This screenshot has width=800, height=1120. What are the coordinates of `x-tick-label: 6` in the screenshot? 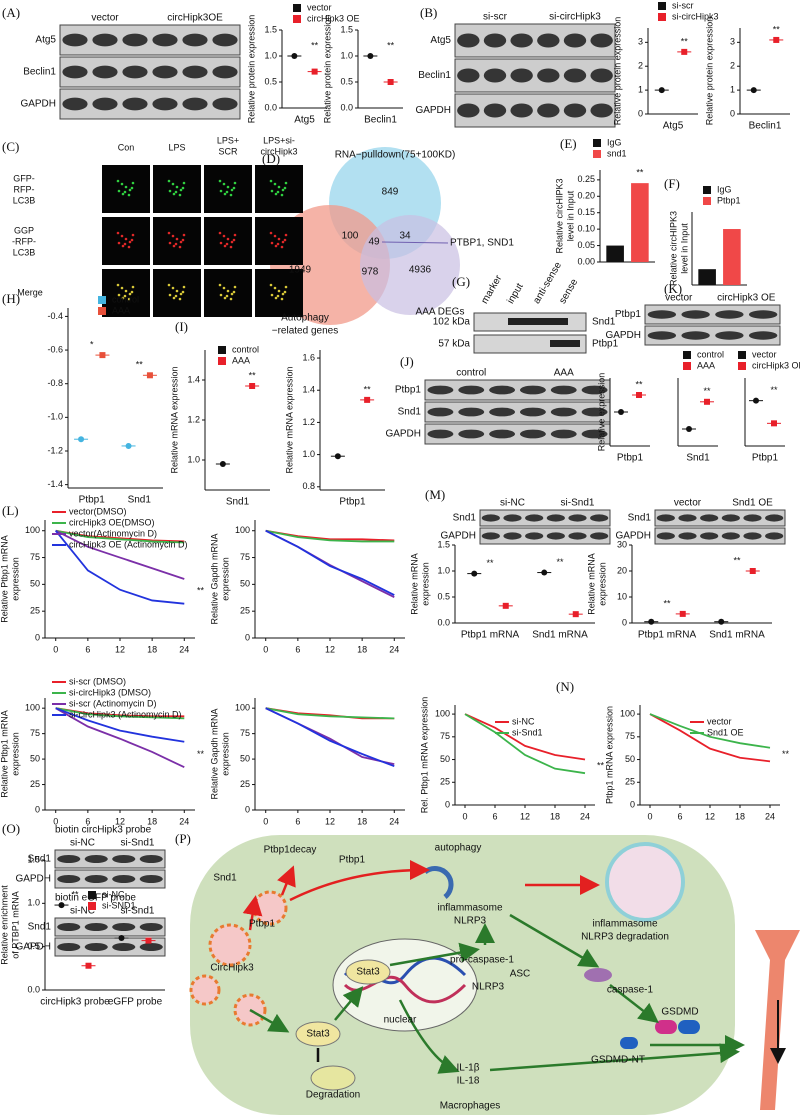 It's located at (297, 649).